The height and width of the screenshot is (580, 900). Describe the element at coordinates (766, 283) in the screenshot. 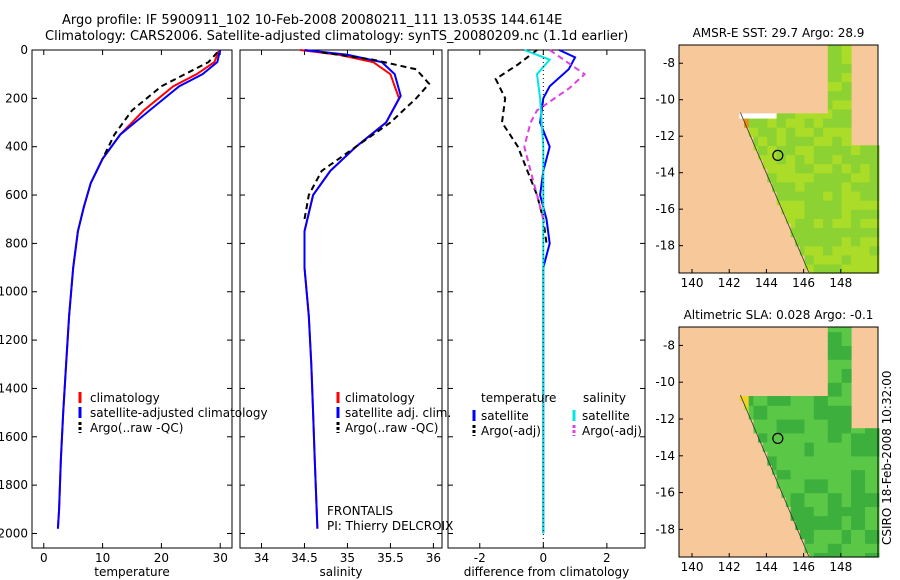

I see `map-x-tick-label: 144` at that location.